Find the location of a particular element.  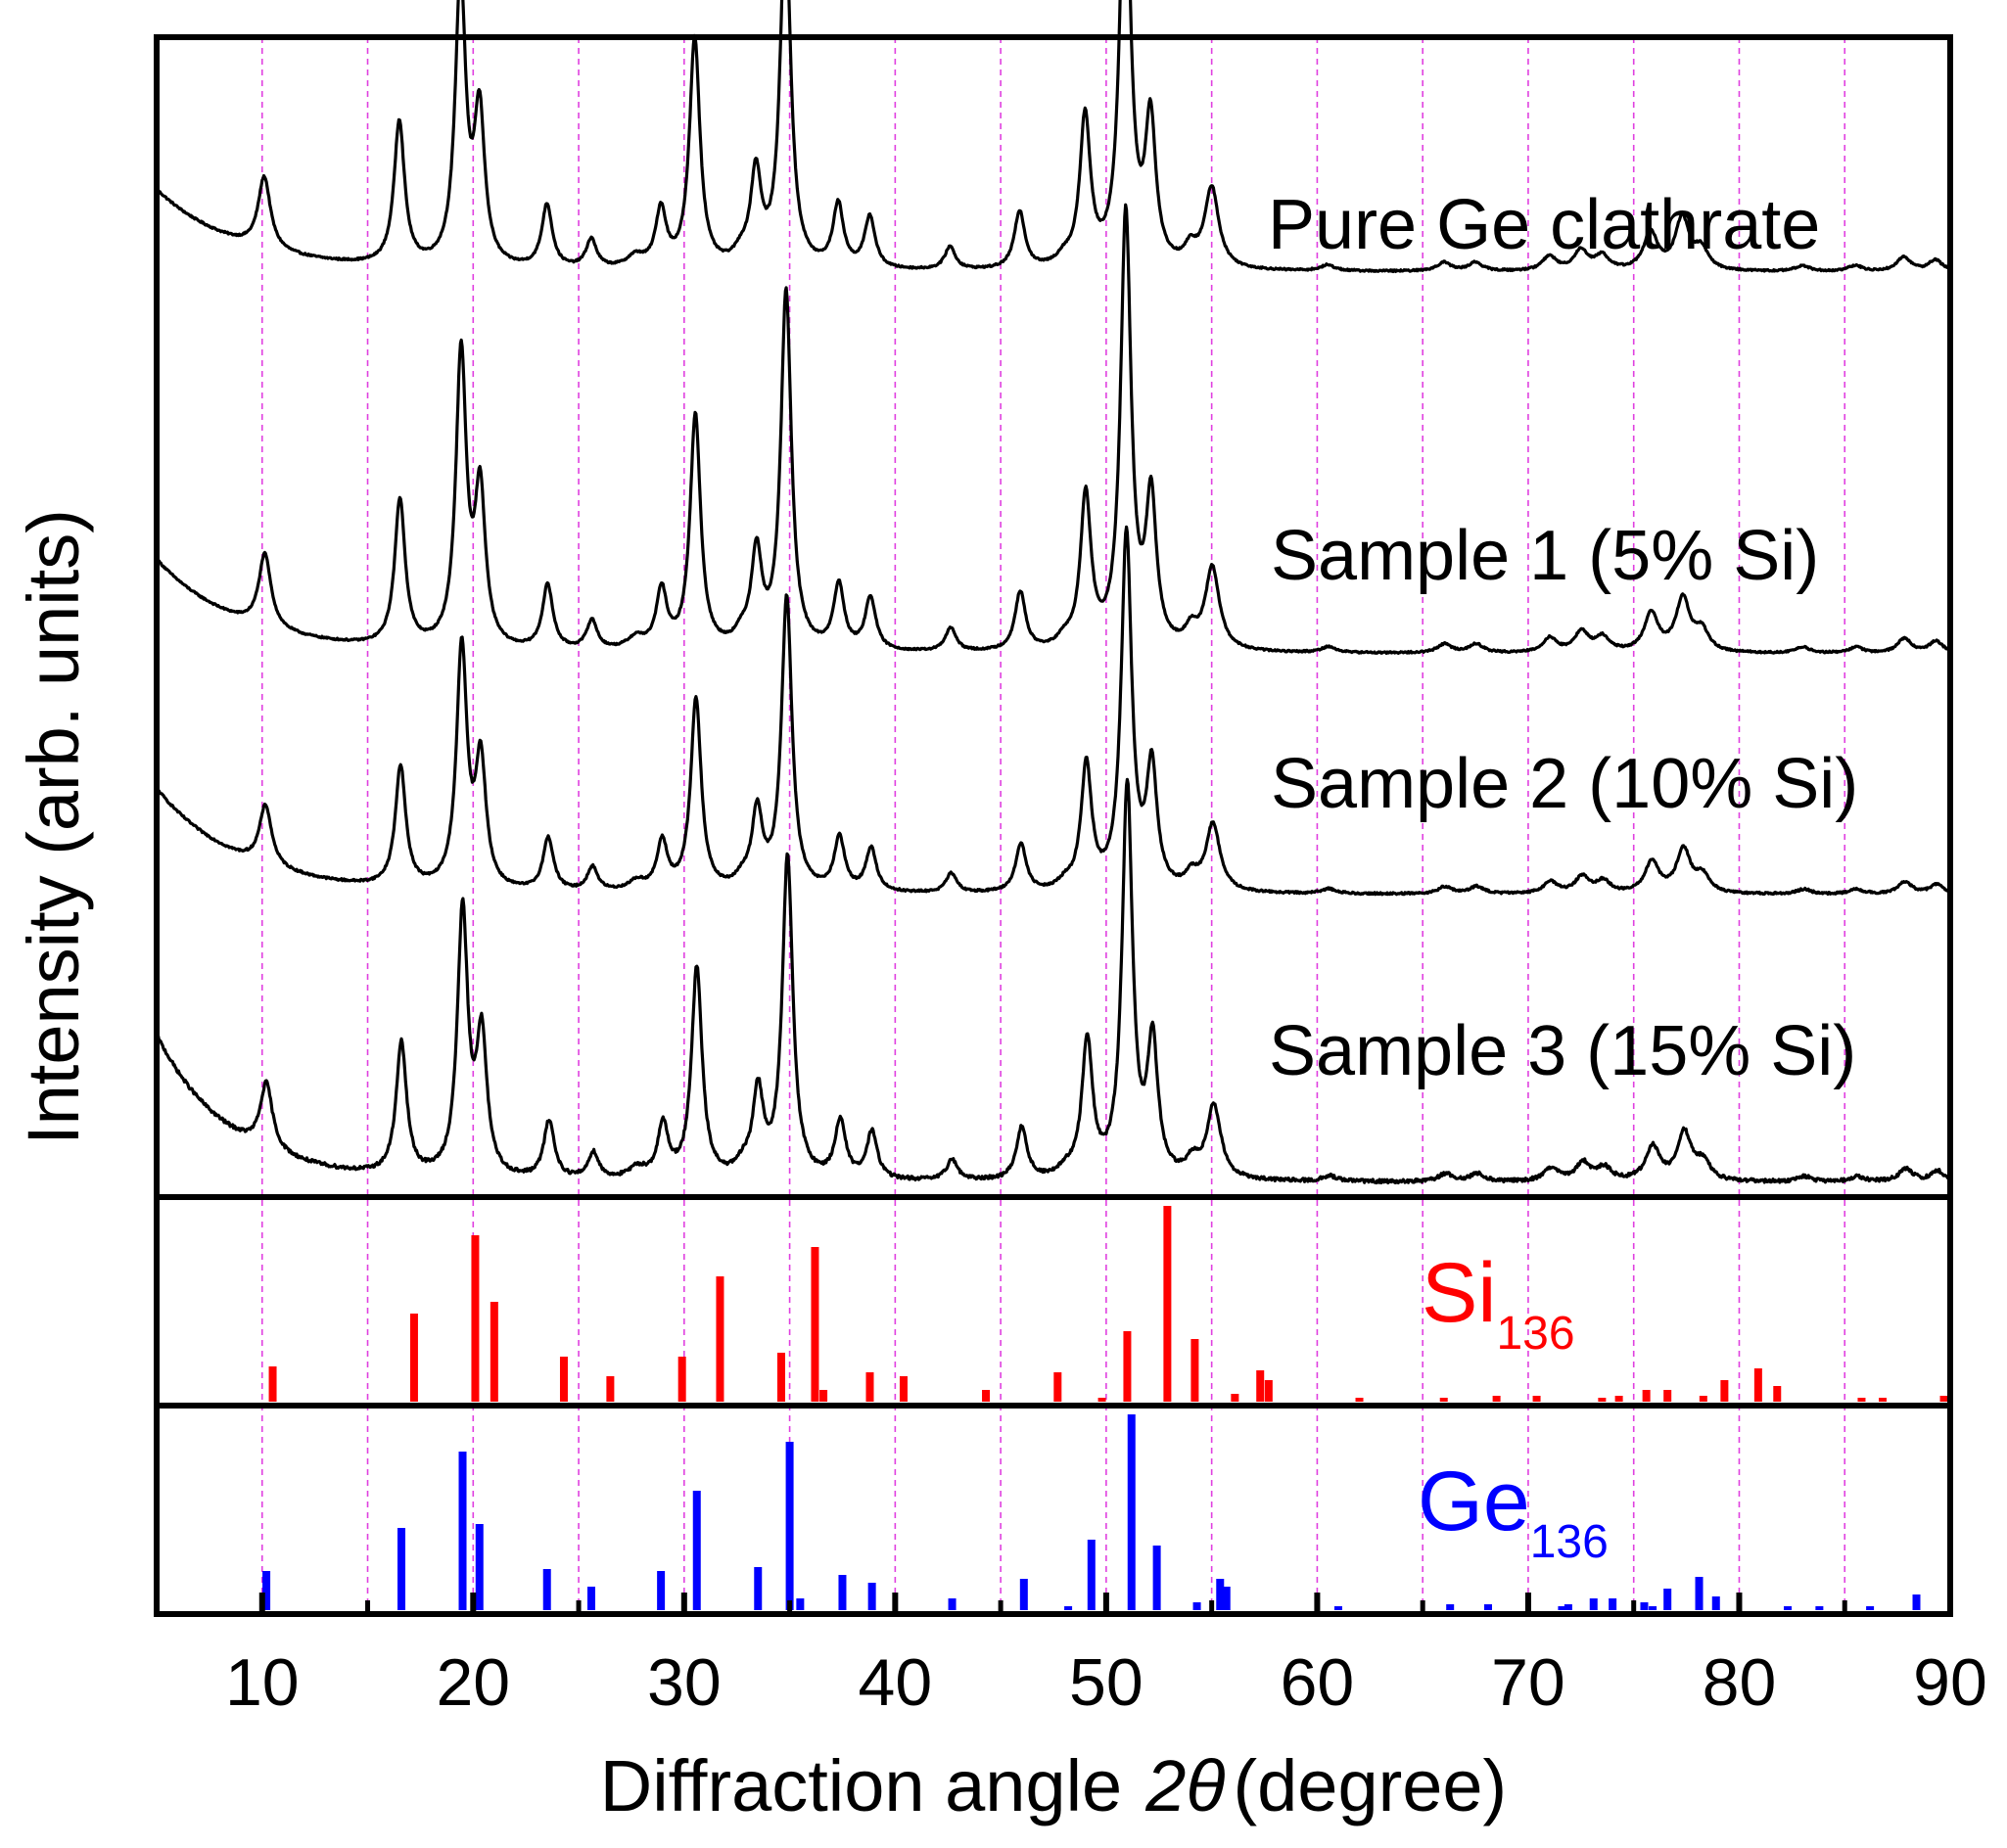

x-tick-label-10: 10 is located at coordinates (262, 1682).